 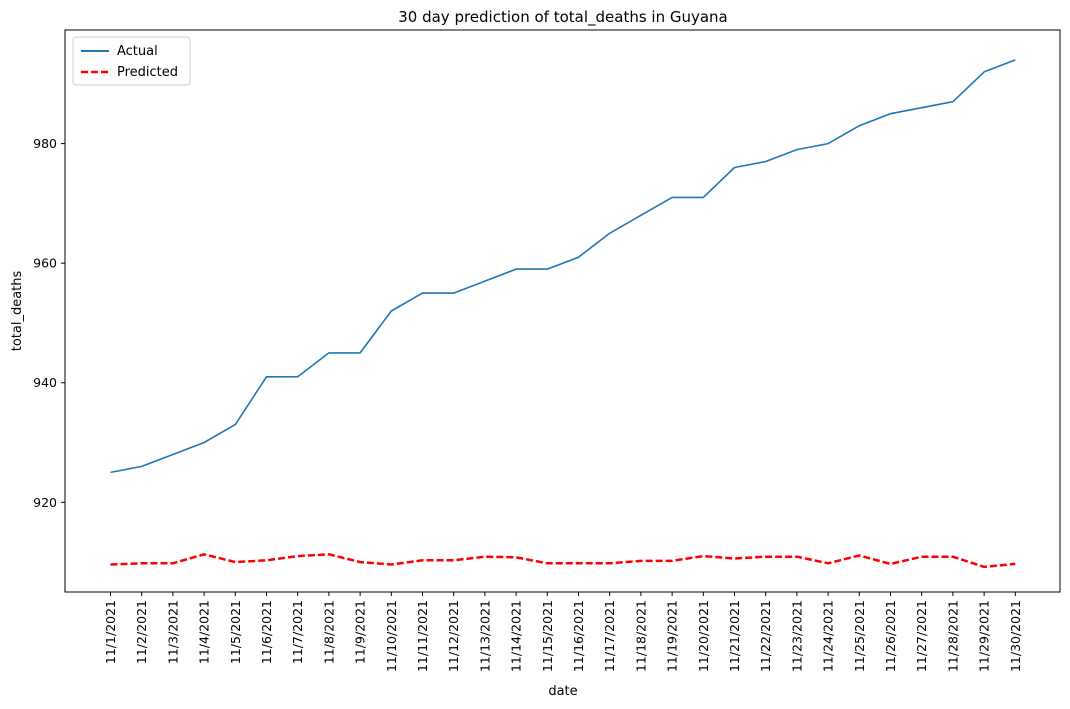 What do you see at coordinates (110, 632) in the screenshot?
I see `x-tick-label: 11/1/2021` at bounding box center [110, 632].